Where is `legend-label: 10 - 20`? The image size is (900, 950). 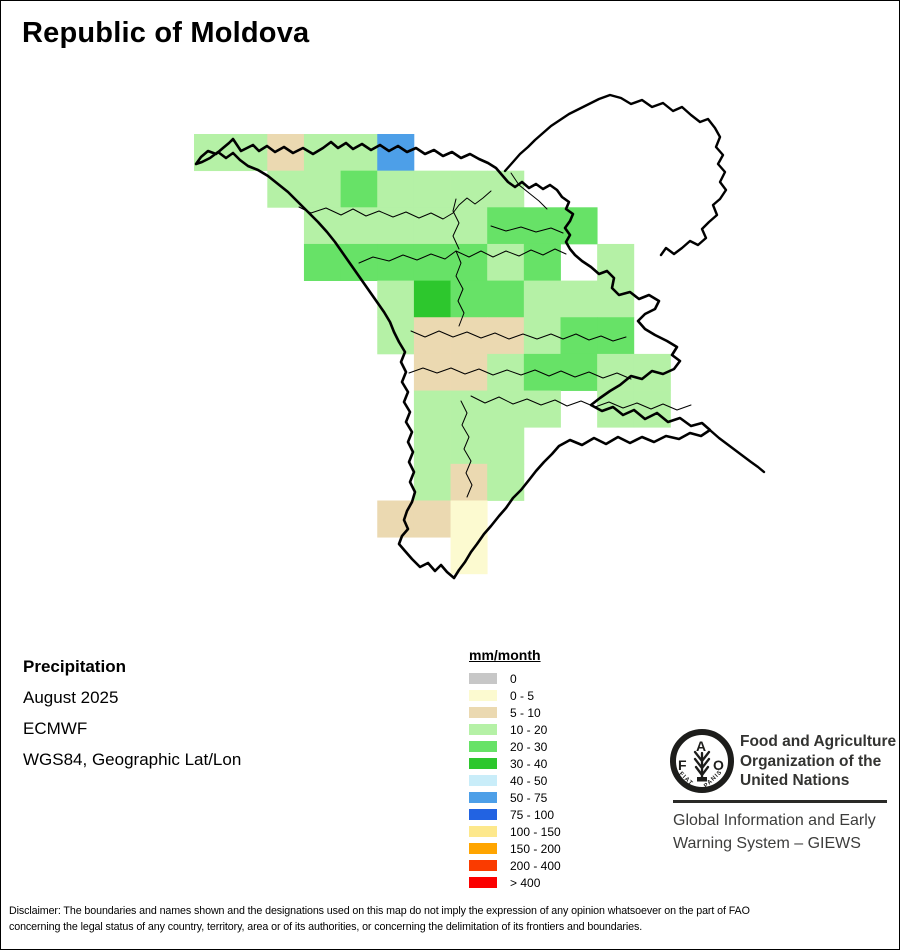
legend-label: 10 - 20 is located at coordinates (529, 729).